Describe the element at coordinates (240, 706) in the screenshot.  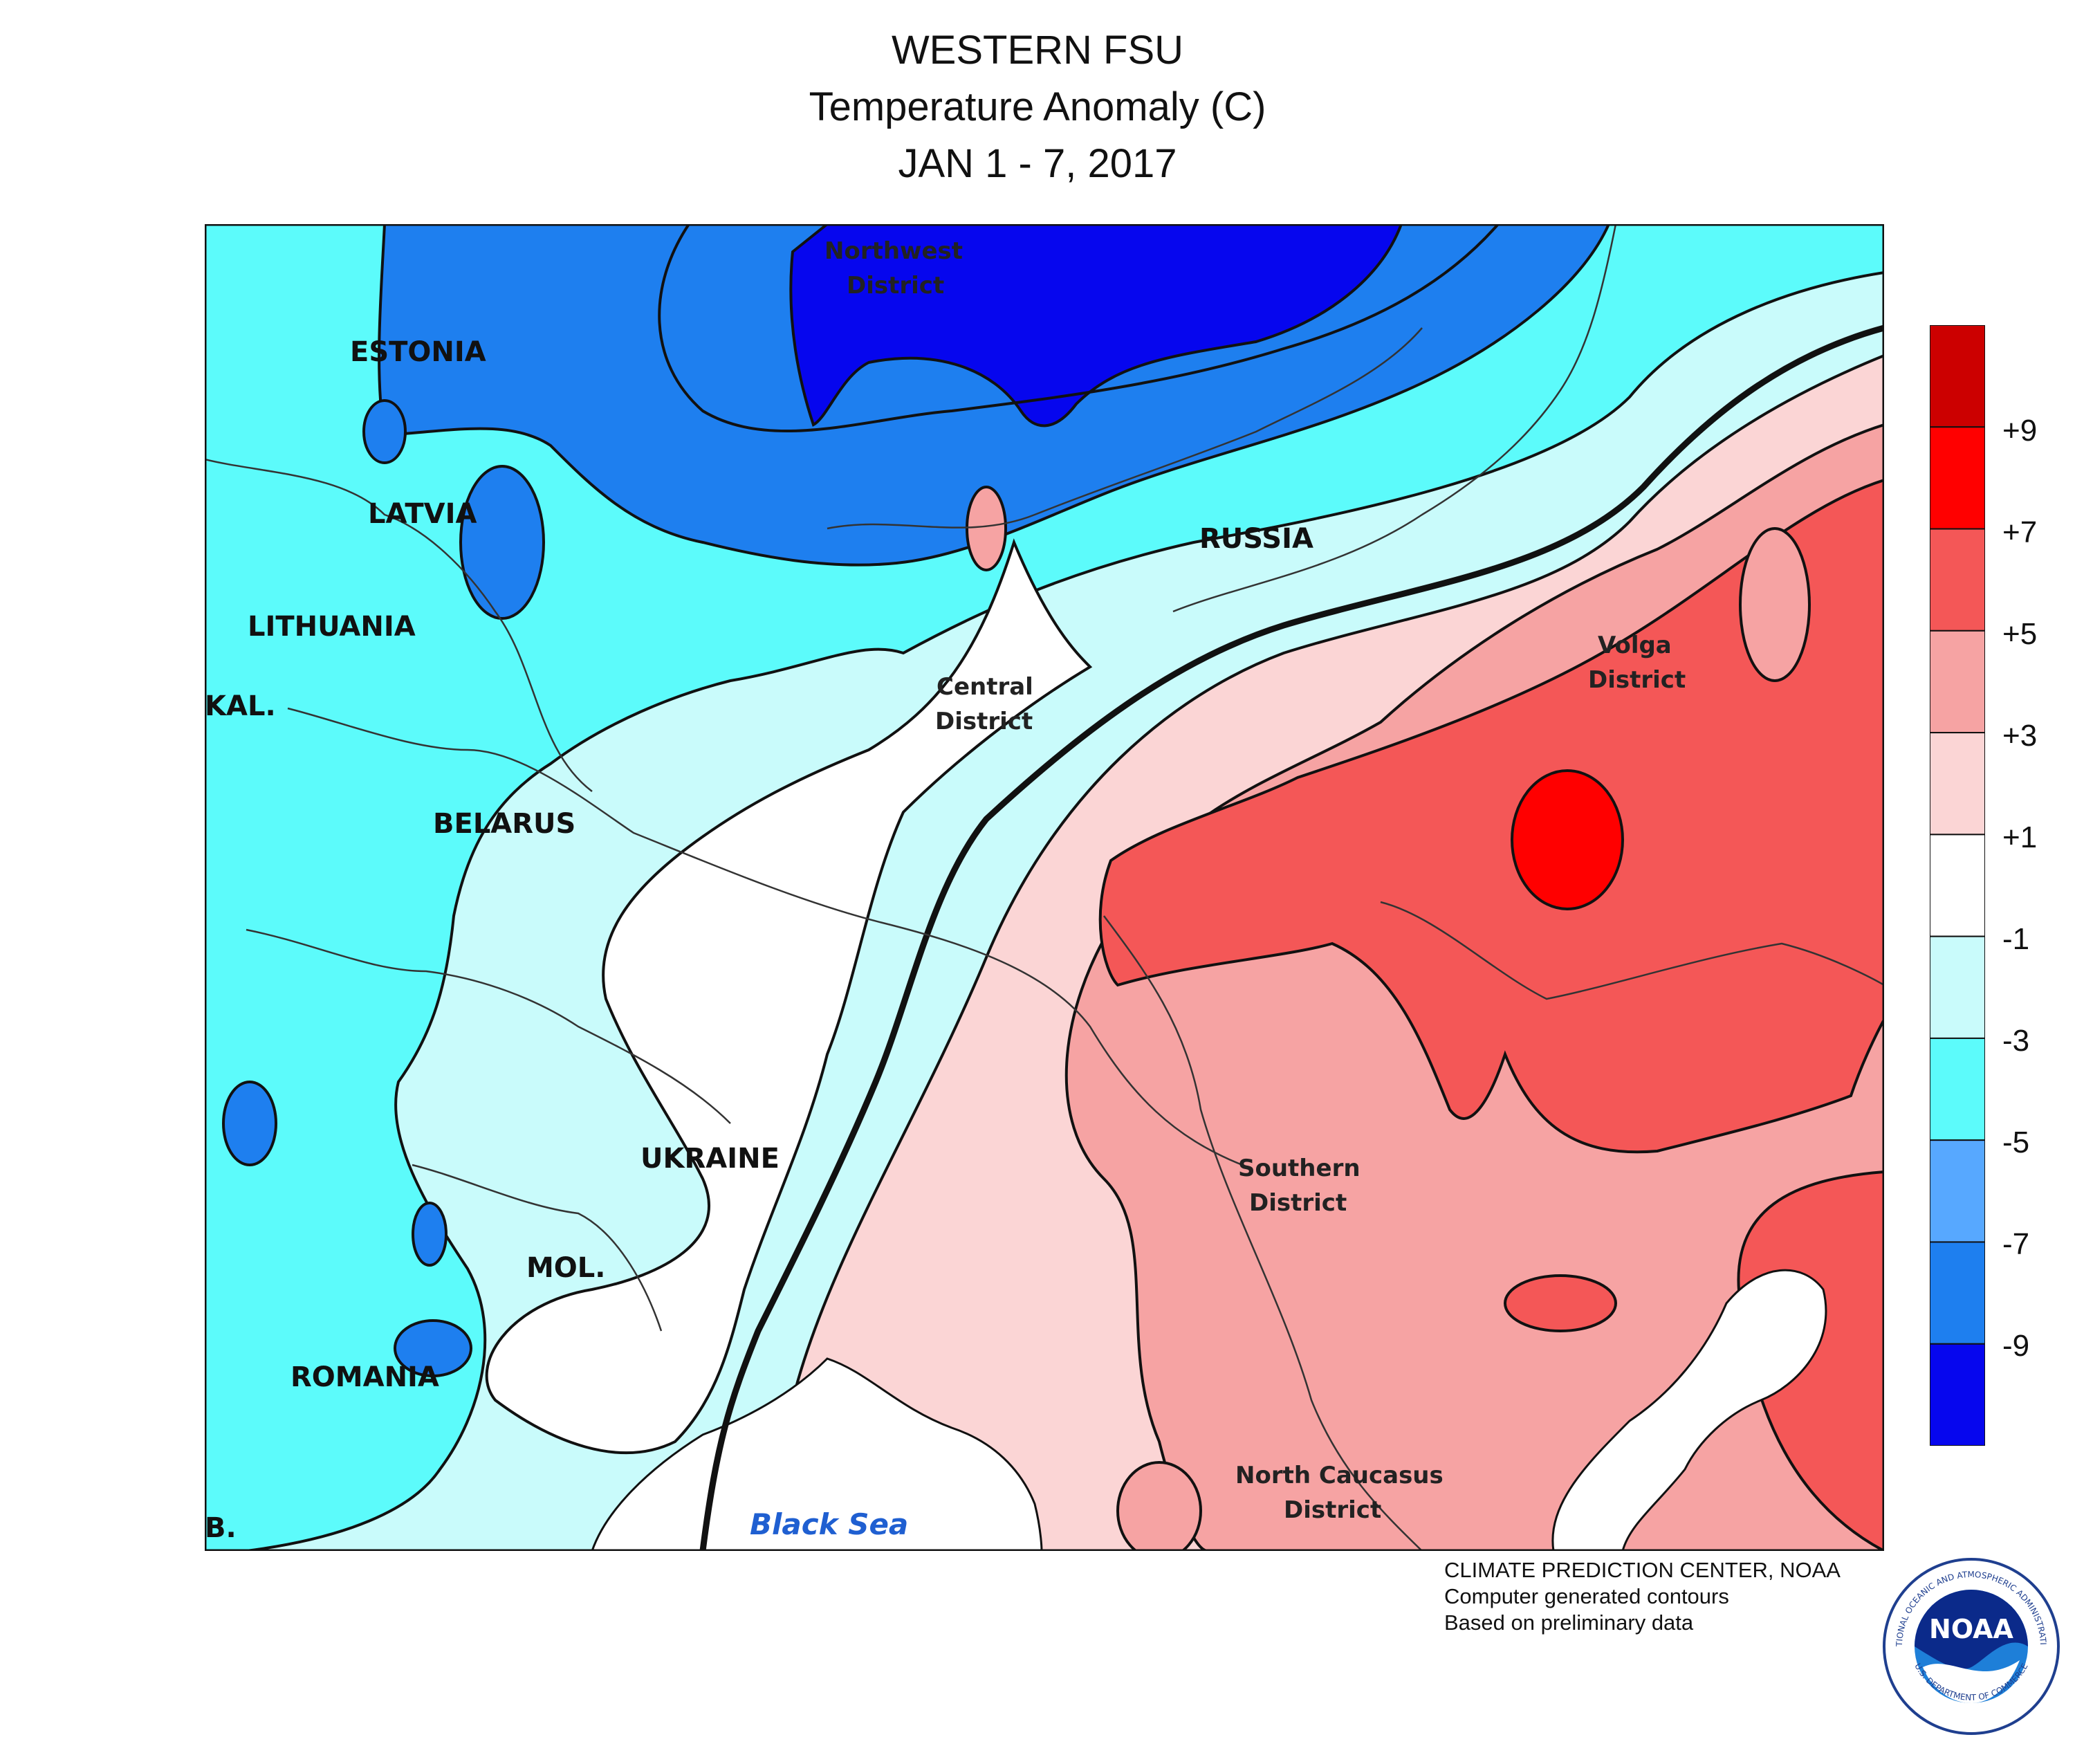
I see `label-kaliningrad: KAL.` at that location.